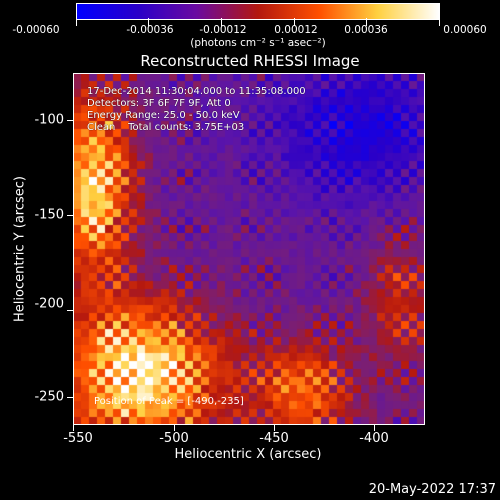  Describe the element at coordinates (258, 43) in the screenshot. I see `colorbar-units: (photons cm⁻² s⁻¹ asec⁻²)` at that location.